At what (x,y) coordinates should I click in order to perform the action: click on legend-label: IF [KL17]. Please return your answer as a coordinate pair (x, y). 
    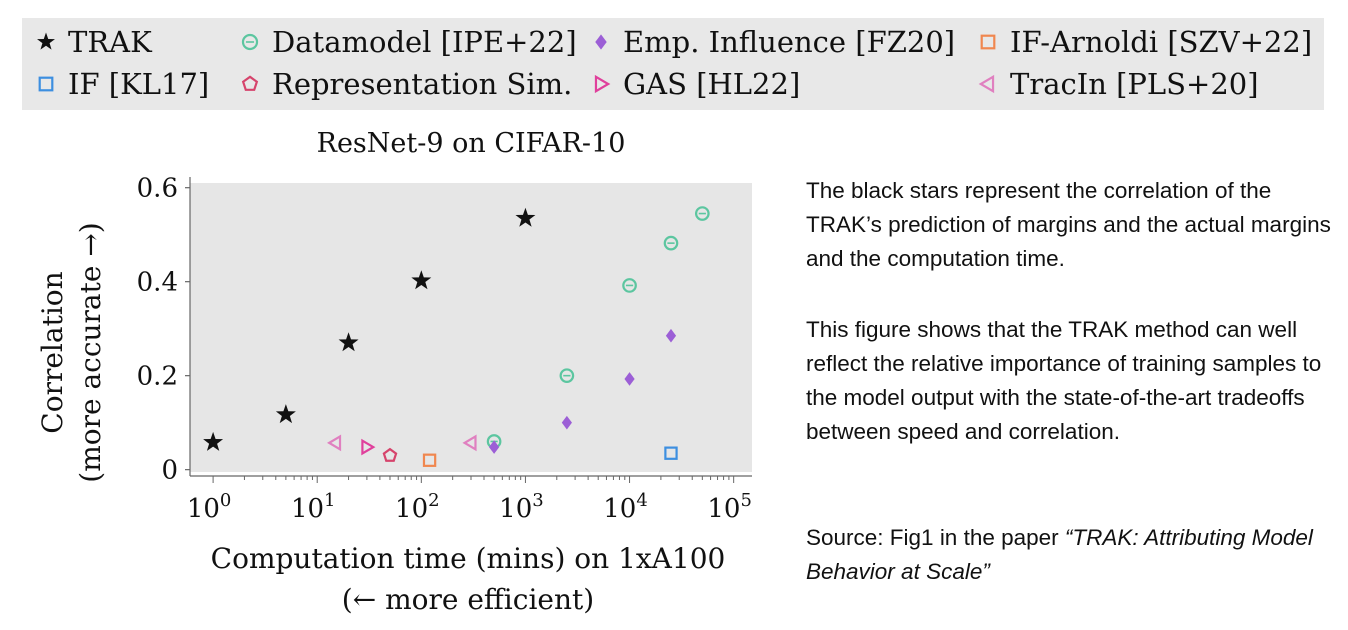
    Looking at the image, I should click on (139, 84).